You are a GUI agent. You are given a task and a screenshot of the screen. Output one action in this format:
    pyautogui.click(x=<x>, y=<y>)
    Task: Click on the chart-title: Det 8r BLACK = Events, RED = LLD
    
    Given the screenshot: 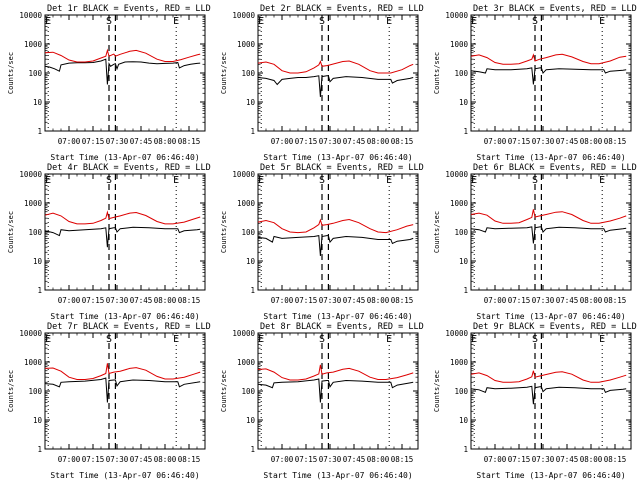 What is the action you would take?
    pyautogui.click(x=342, y=327)
    